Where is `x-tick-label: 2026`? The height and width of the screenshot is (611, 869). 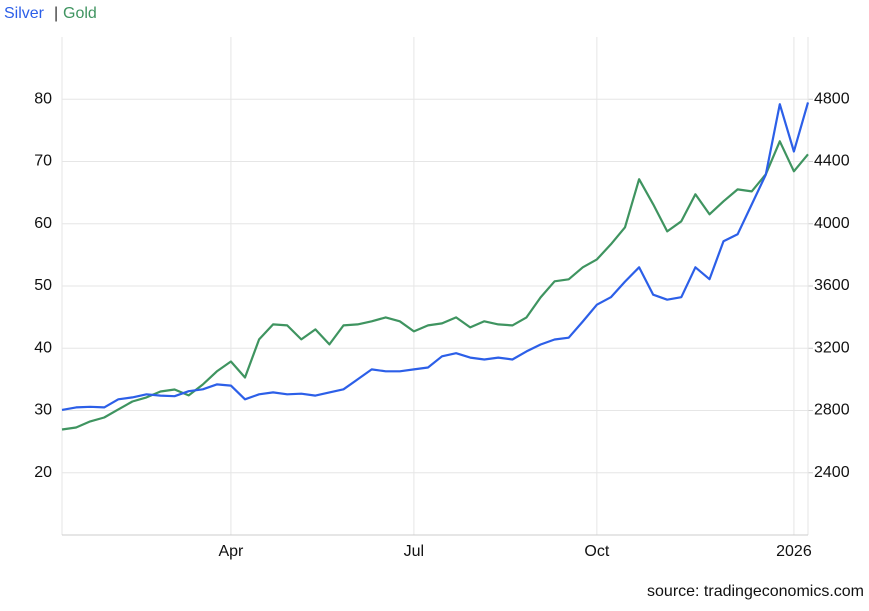 x-tick-label: 2026 is located at coordinates (794, 551).